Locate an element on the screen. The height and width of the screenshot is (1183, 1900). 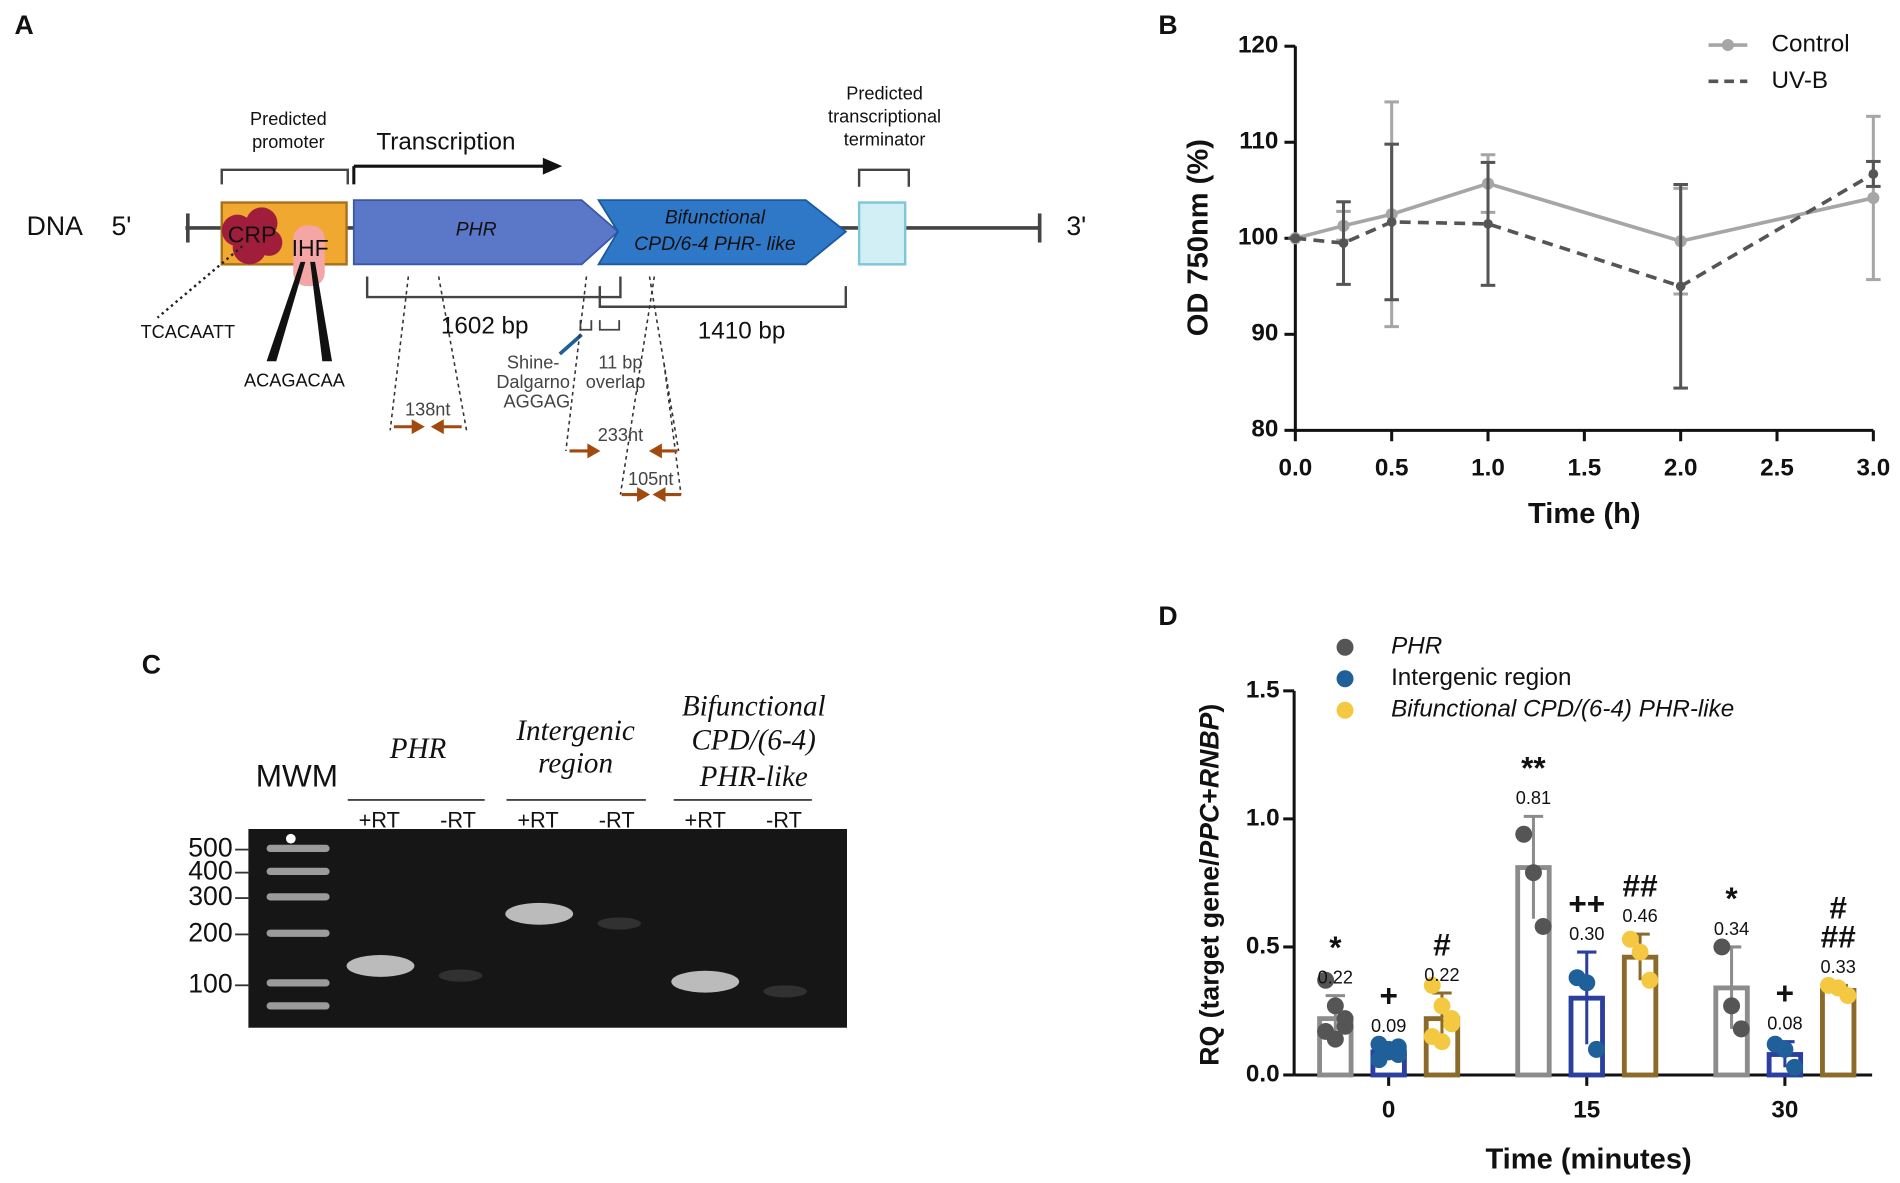
x-tick-label: 15 is located at coordinates (1586, 1110).